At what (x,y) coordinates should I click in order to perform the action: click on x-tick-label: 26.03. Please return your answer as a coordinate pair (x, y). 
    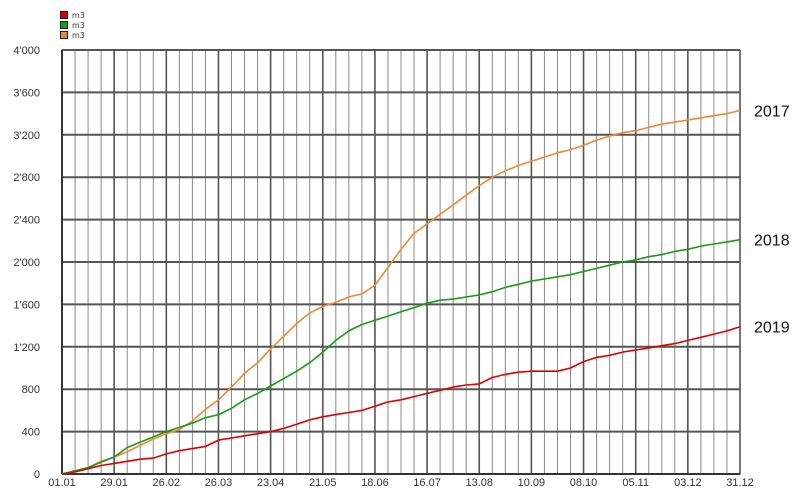
    Looking at the image, I should click on (219, 482).